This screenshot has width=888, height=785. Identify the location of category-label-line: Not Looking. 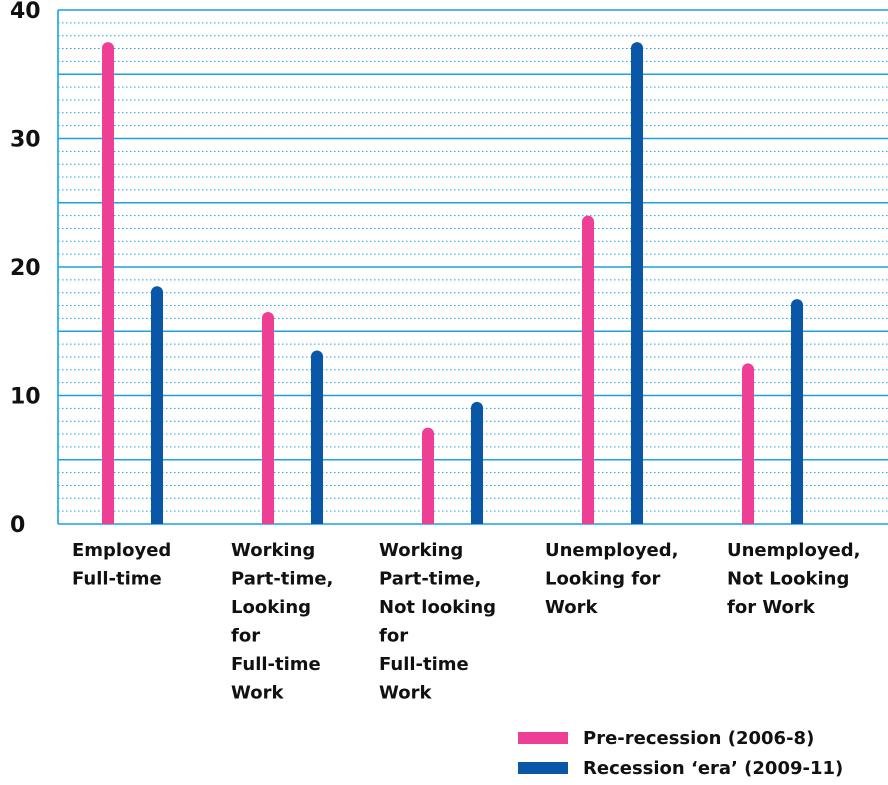
(788, 579).